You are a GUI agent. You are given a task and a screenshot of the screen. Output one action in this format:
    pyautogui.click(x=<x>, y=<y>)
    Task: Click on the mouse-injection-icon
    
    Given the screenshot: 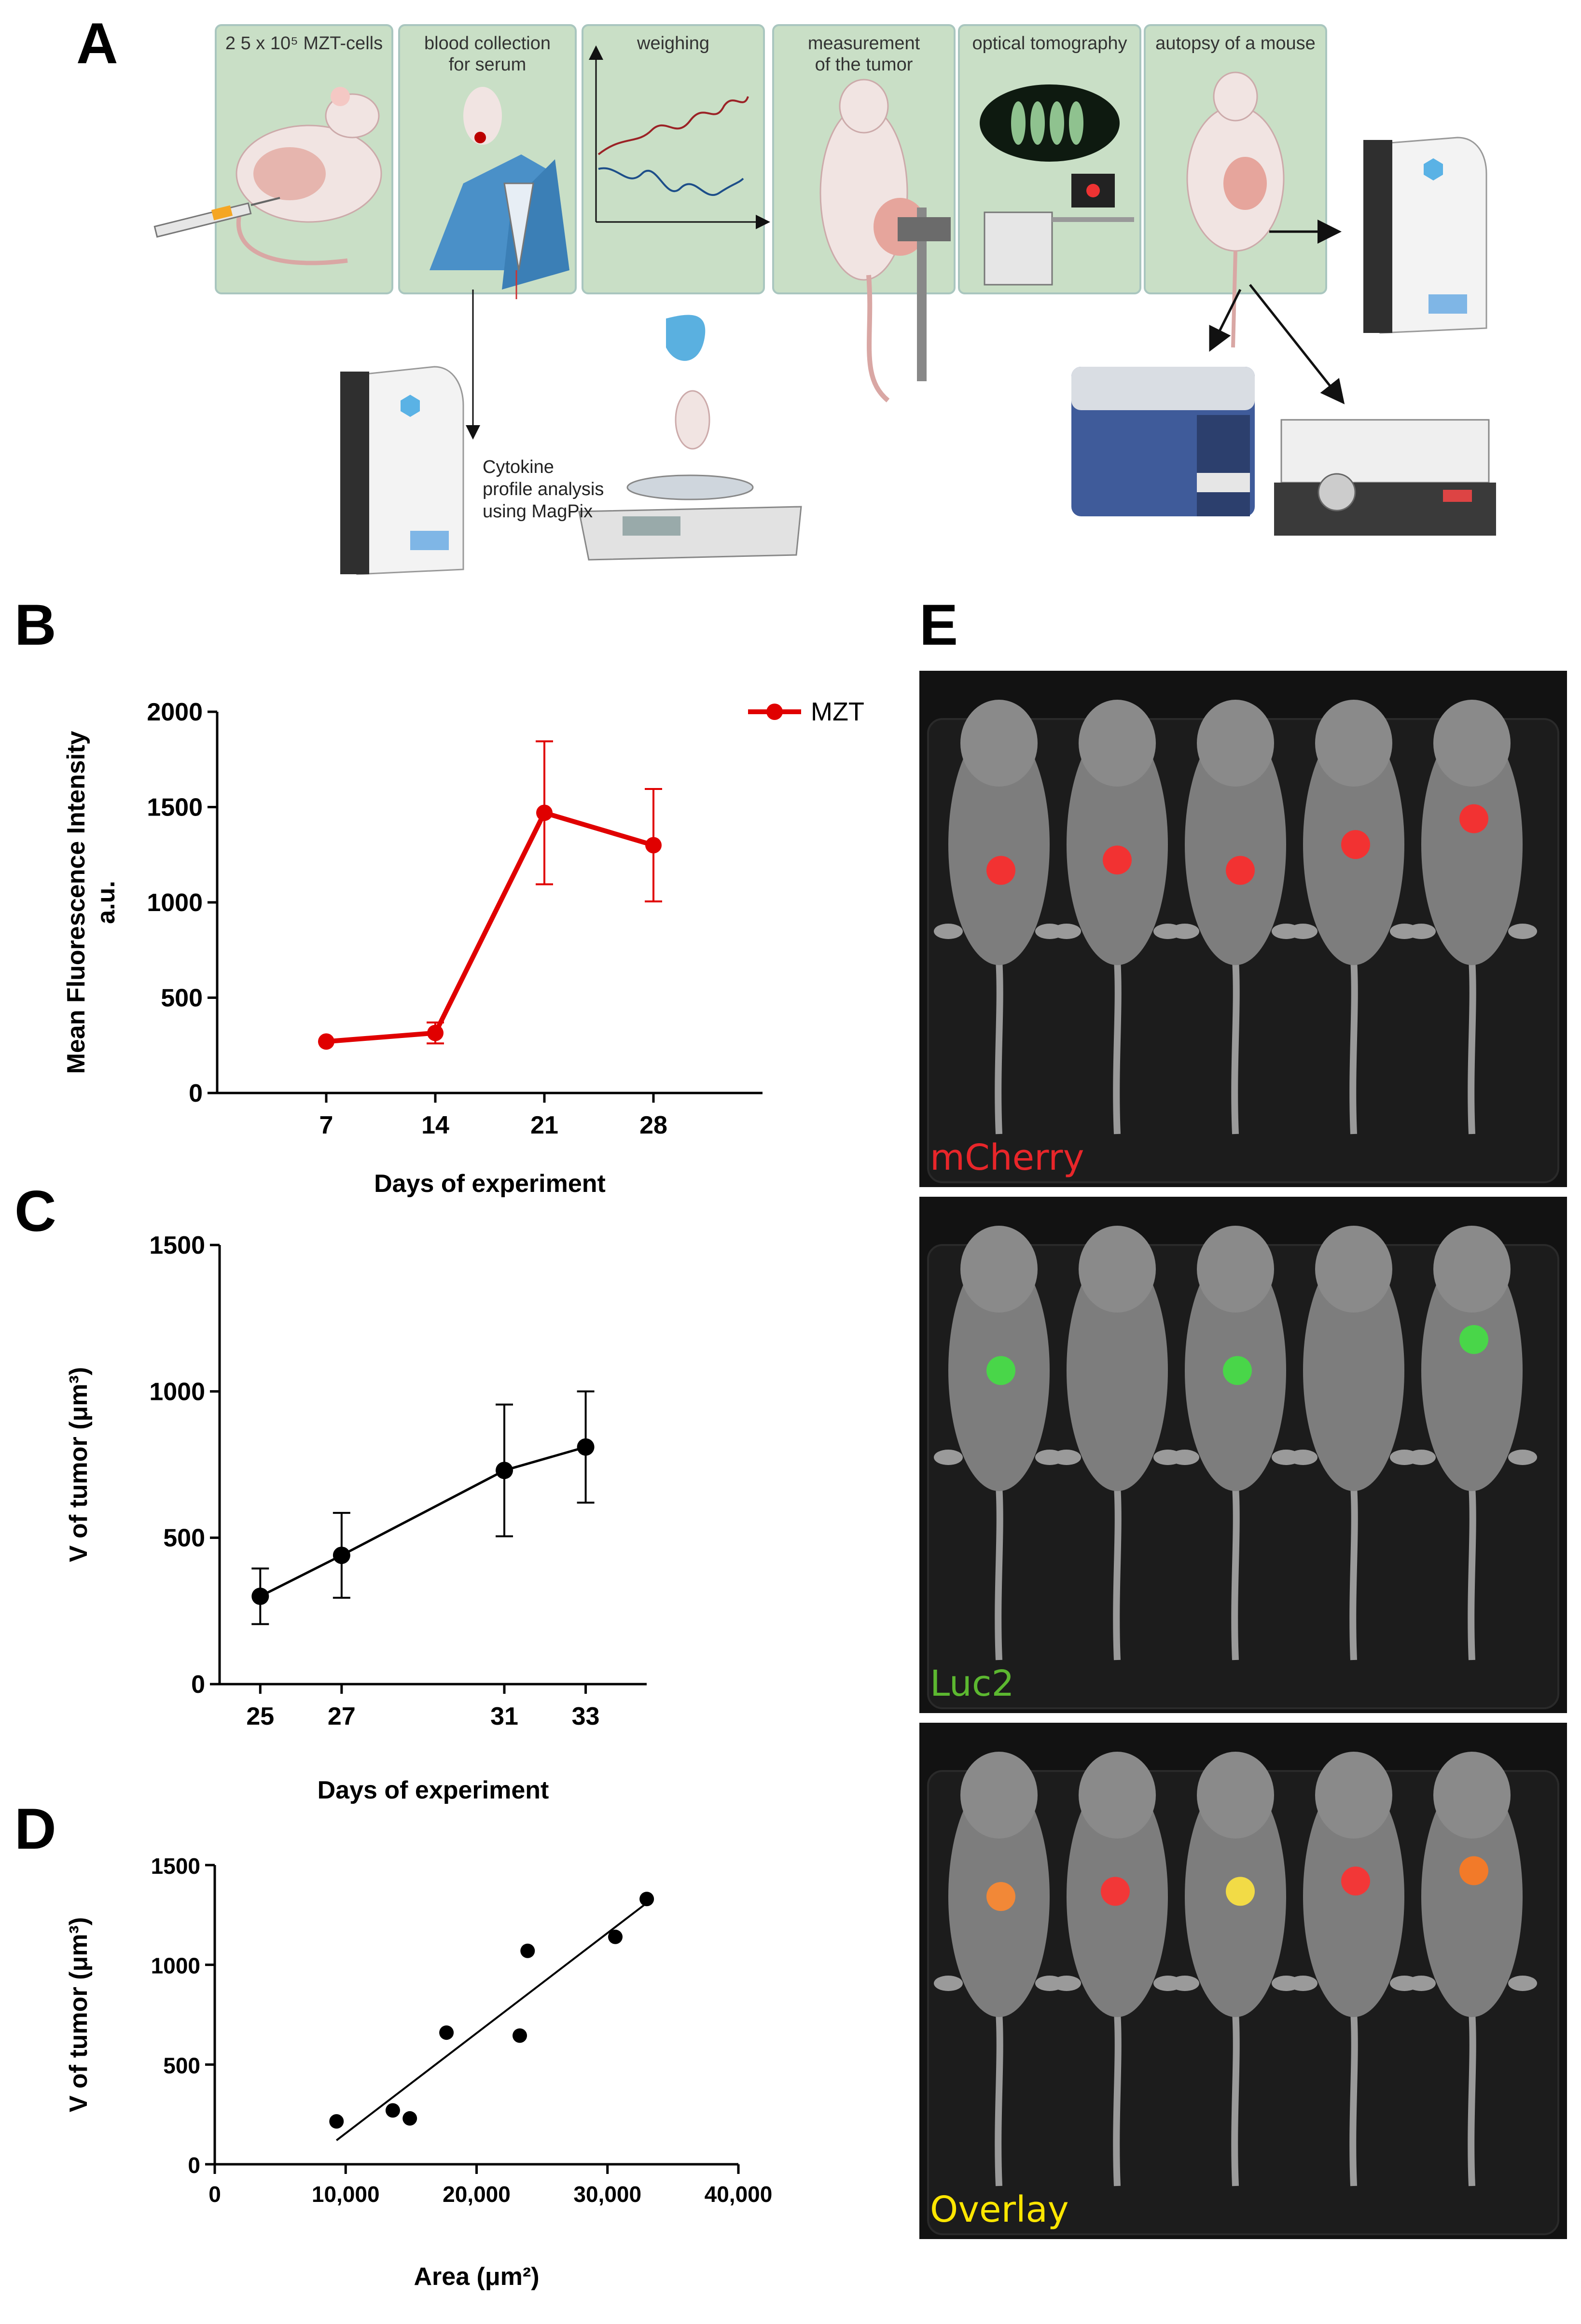 What is the action you would take?
    pyautogui.click(x=268, y=176)
    